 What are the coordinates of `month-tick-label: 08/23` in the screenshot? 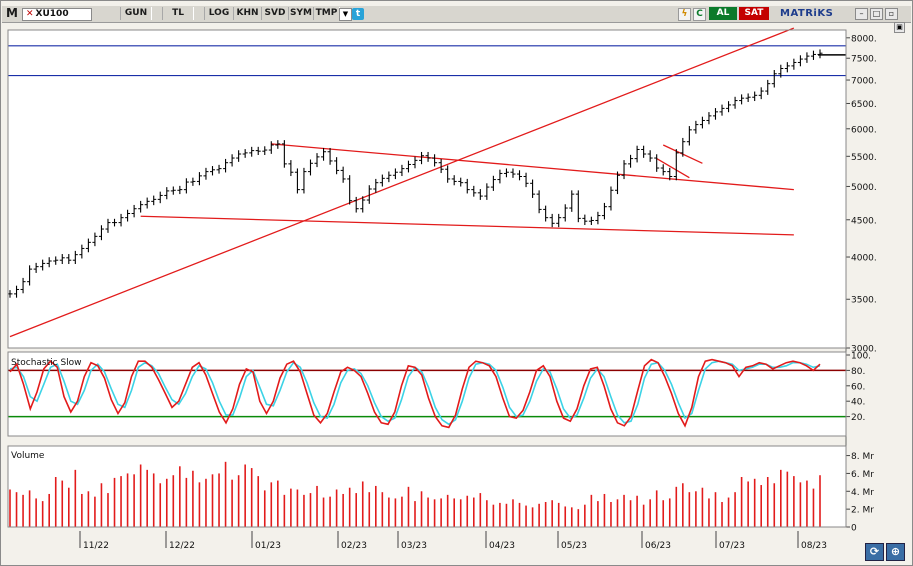 It's located at (814, 546).